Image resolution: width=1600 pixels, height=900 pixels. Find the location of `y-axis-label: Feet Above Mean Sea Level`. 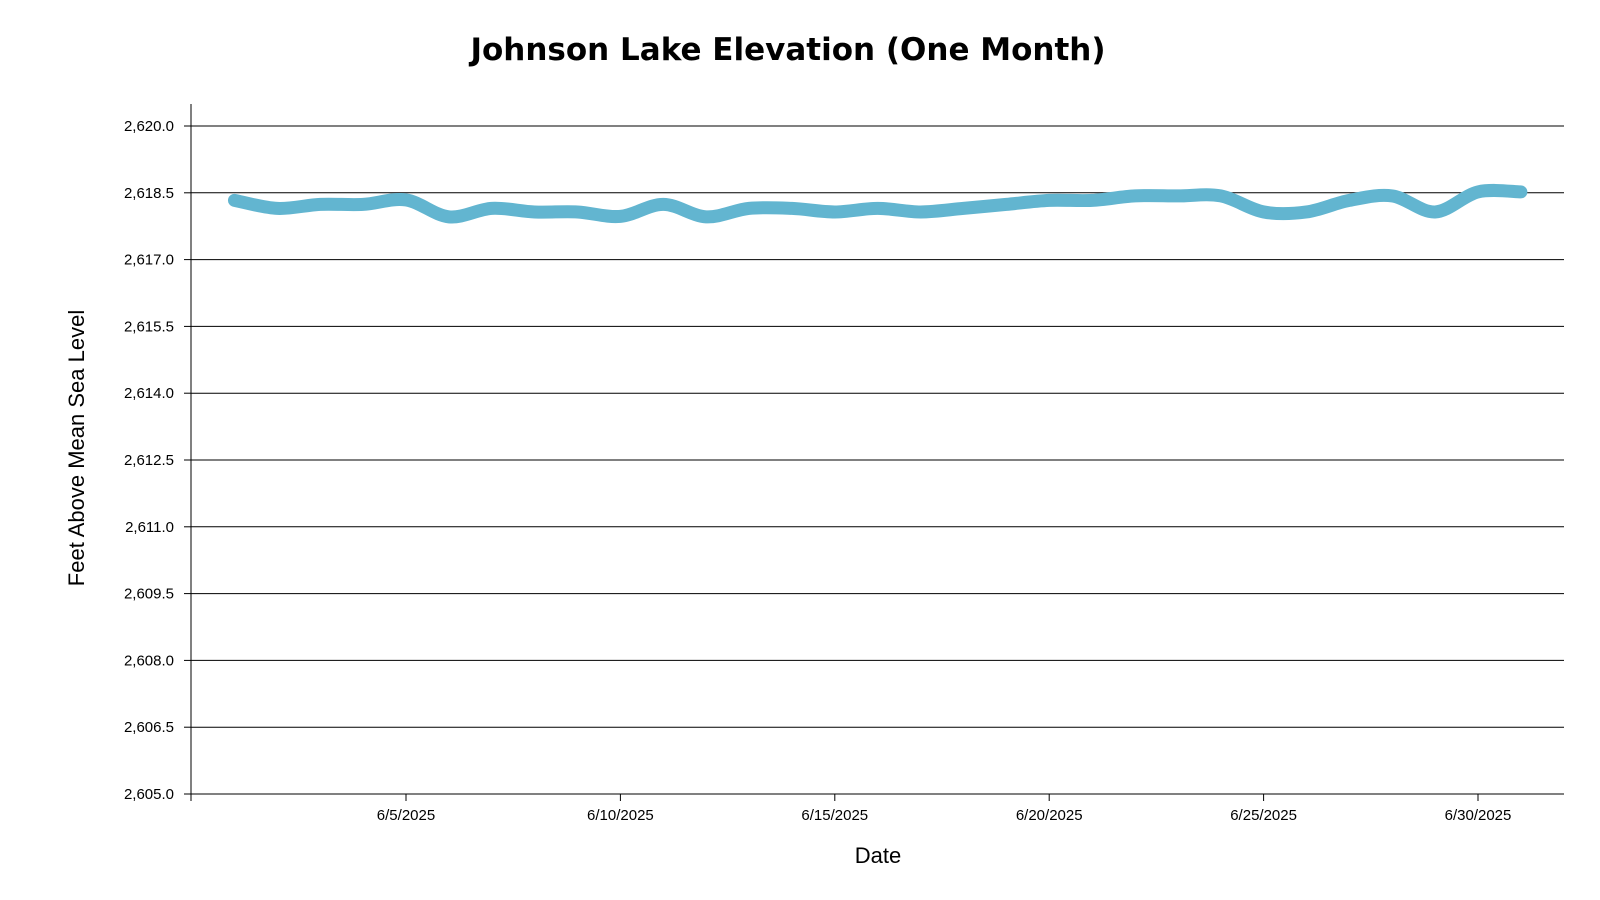

y-axis-label: Feet Above Mean Sea Level is located at coordinates (76, 448).